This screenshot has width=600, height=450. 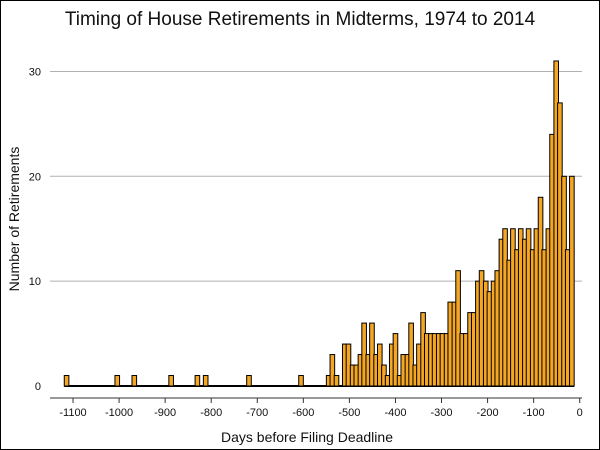 I want to click on y-tick-label: 10, so click(x=35, y=282).